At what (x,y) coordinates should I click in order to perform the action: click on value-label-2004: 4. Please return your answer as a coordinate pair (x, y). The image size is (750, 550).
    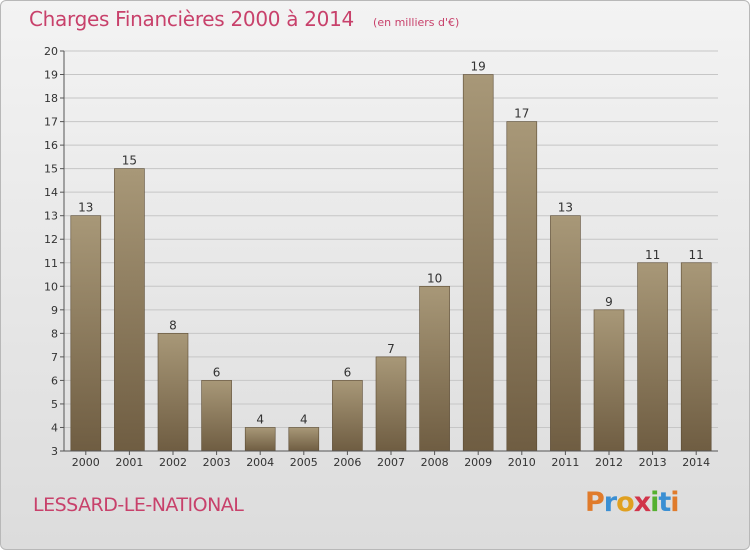
    Looking at the image, I should click on (260, 419).